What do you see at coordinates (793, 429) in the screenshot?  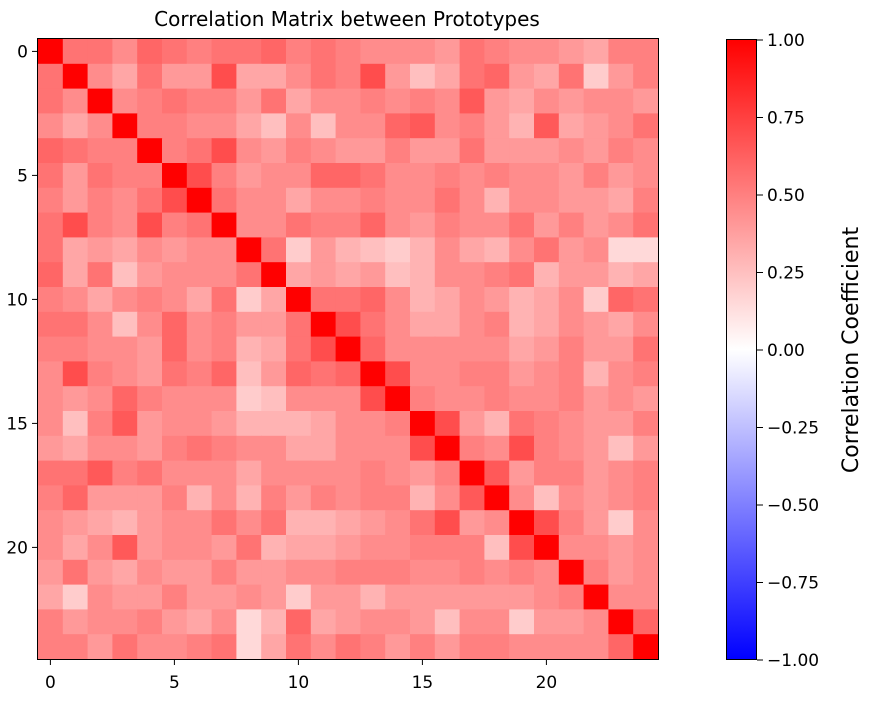 I see `colorbar-tick-label: −0.25` at bounding box center [793, 429].